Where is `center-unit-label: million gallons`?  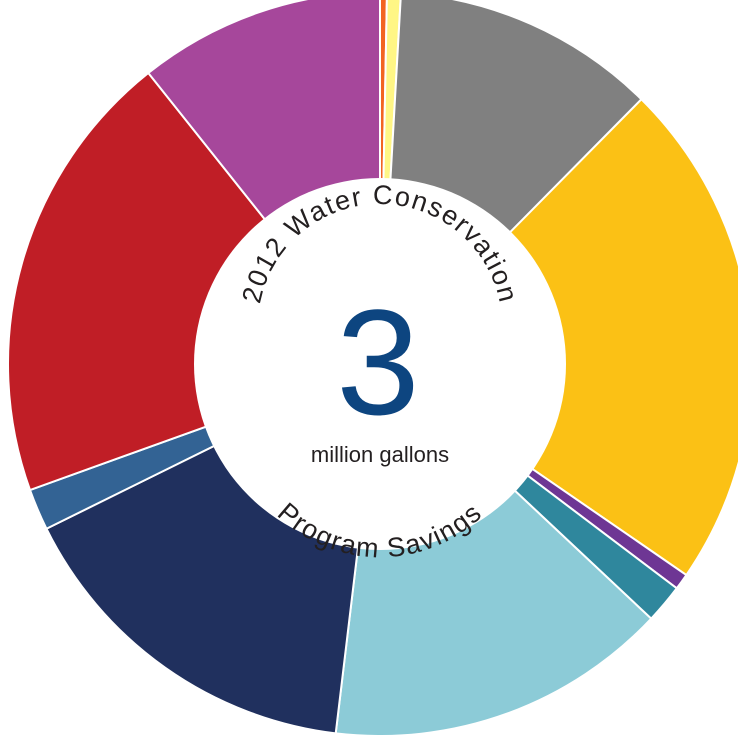 center-unit-label: million gallons is located at coordinates (380, 454).